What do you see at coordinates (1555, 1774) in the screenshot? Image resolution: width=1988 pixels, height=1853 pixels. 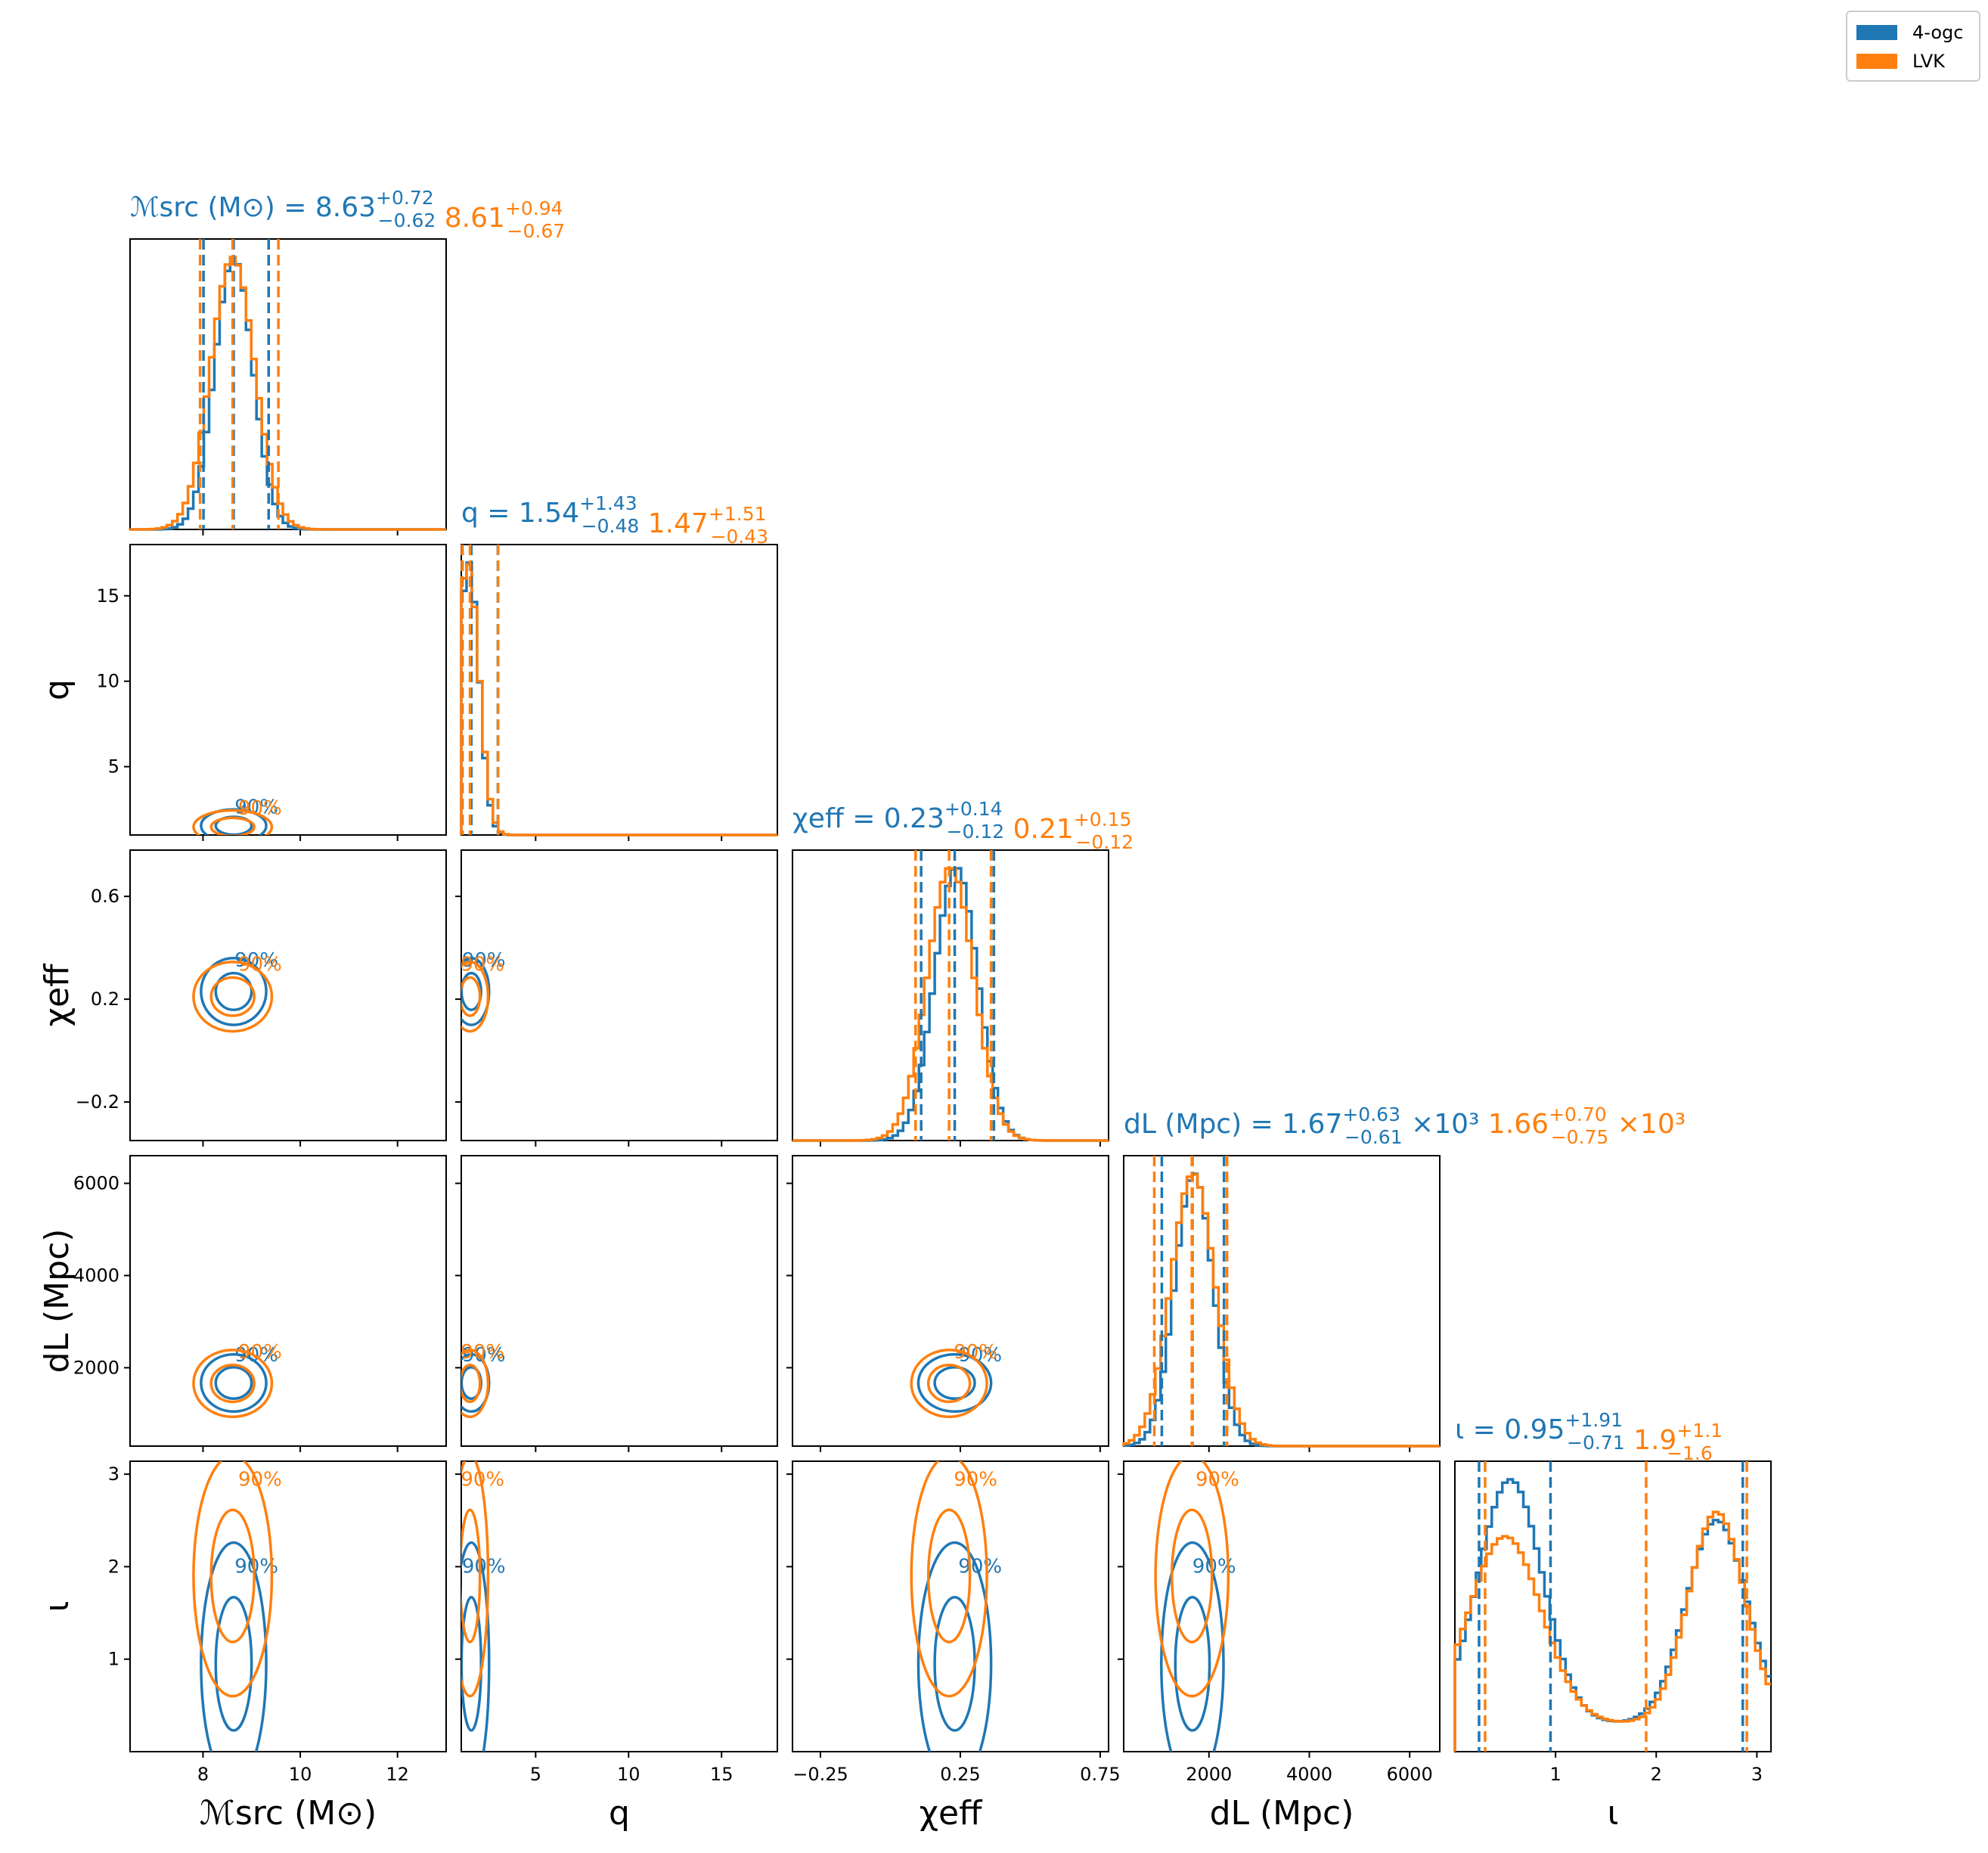 I see `x-tick-label-iota-0: 1` at bounding box center [1555, 1774].